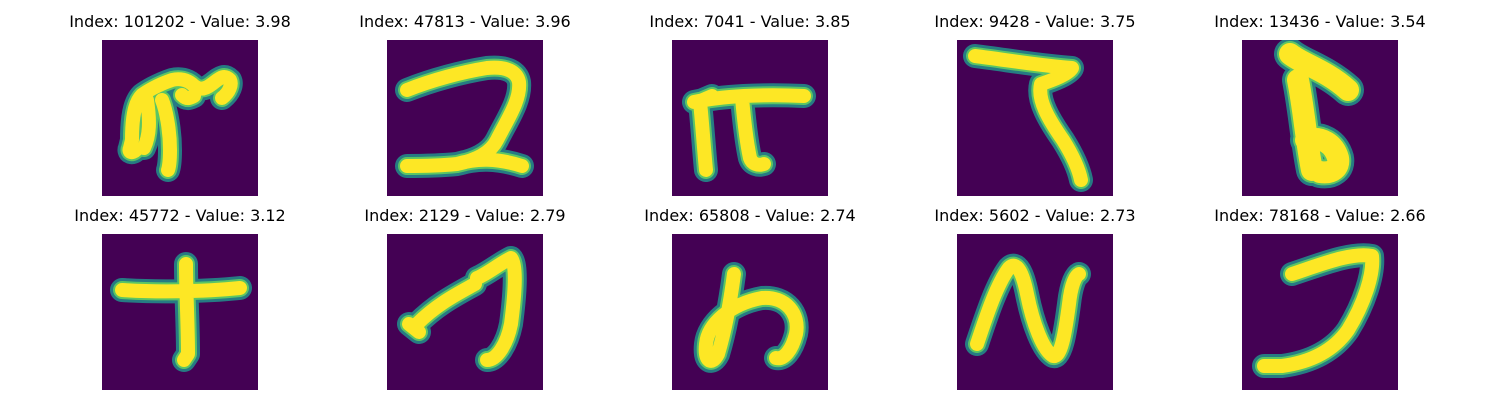  Describe the element at coordinates (750, 21) in the screenshot. I see `panel-title: Index: 7041 - Value: 3.85` at that location.